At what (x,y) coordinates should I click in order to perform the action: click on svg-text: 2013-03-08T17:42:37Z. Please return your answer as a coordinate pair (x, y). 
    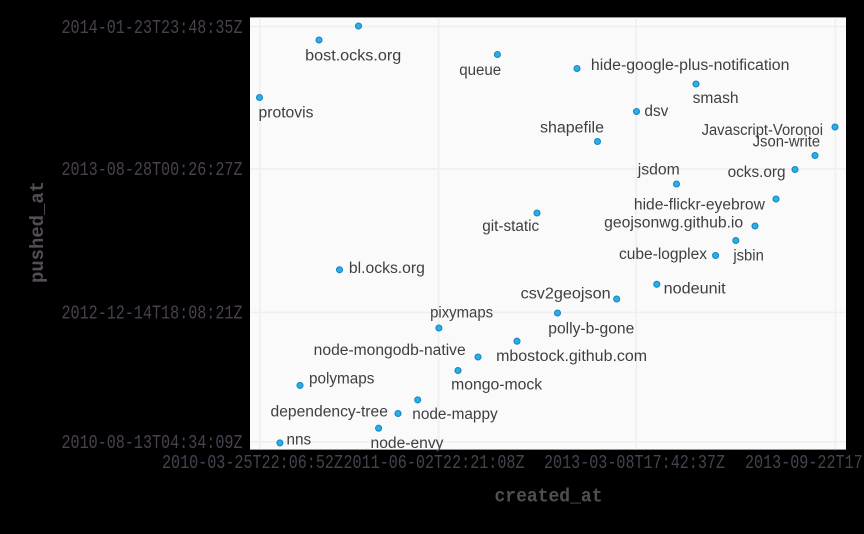
    Looking at the image, I should click on (634, 463).